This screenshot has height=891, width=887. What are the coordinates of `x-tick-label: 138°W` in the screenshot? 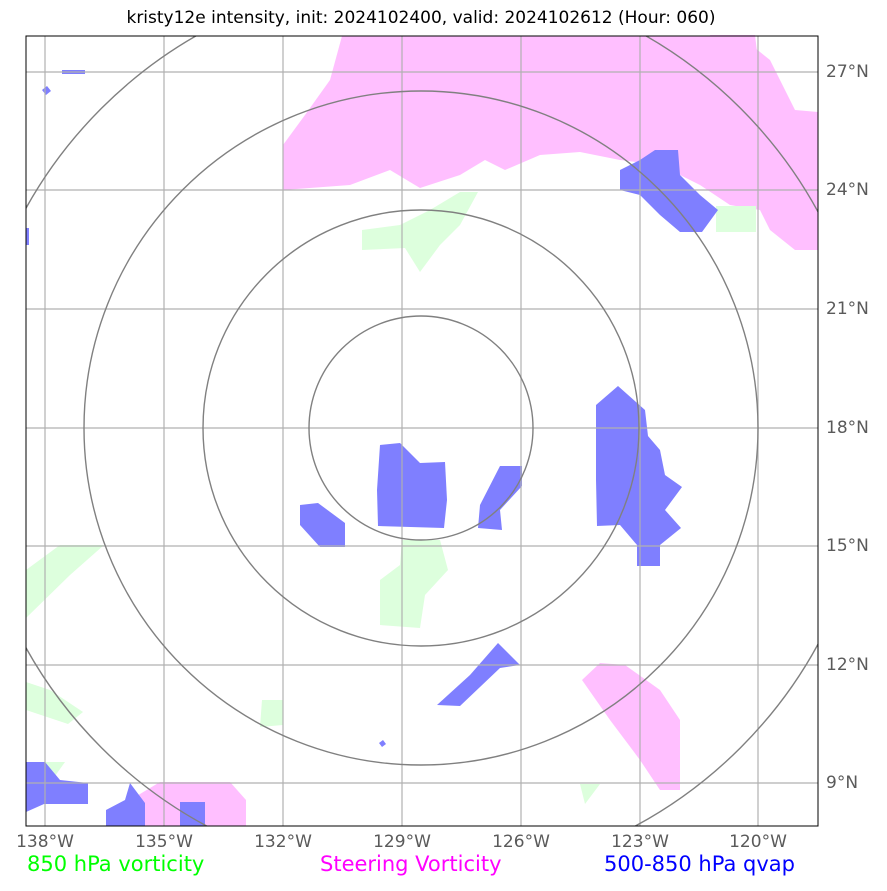 It's located at (45, 842).